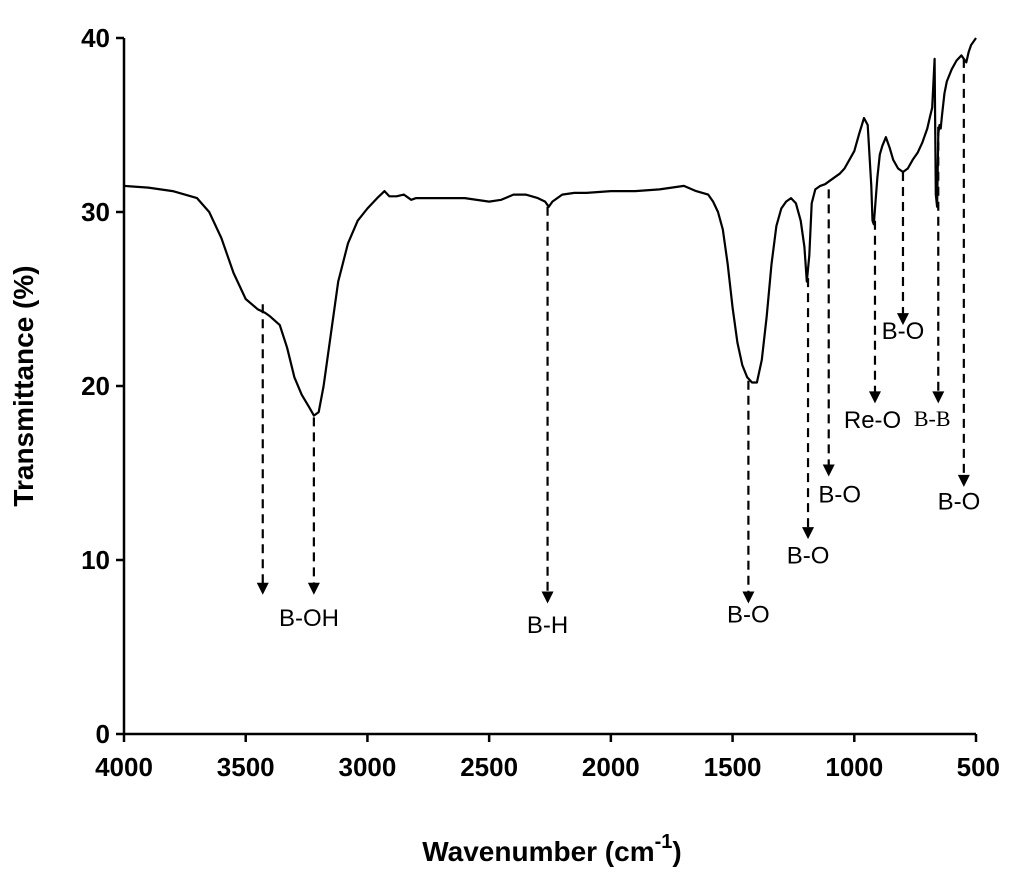 The height and width of the screenshot is (879, 1031). I want to click on x-axis-title: Wavenumber (cm-1), so click(551, 849).